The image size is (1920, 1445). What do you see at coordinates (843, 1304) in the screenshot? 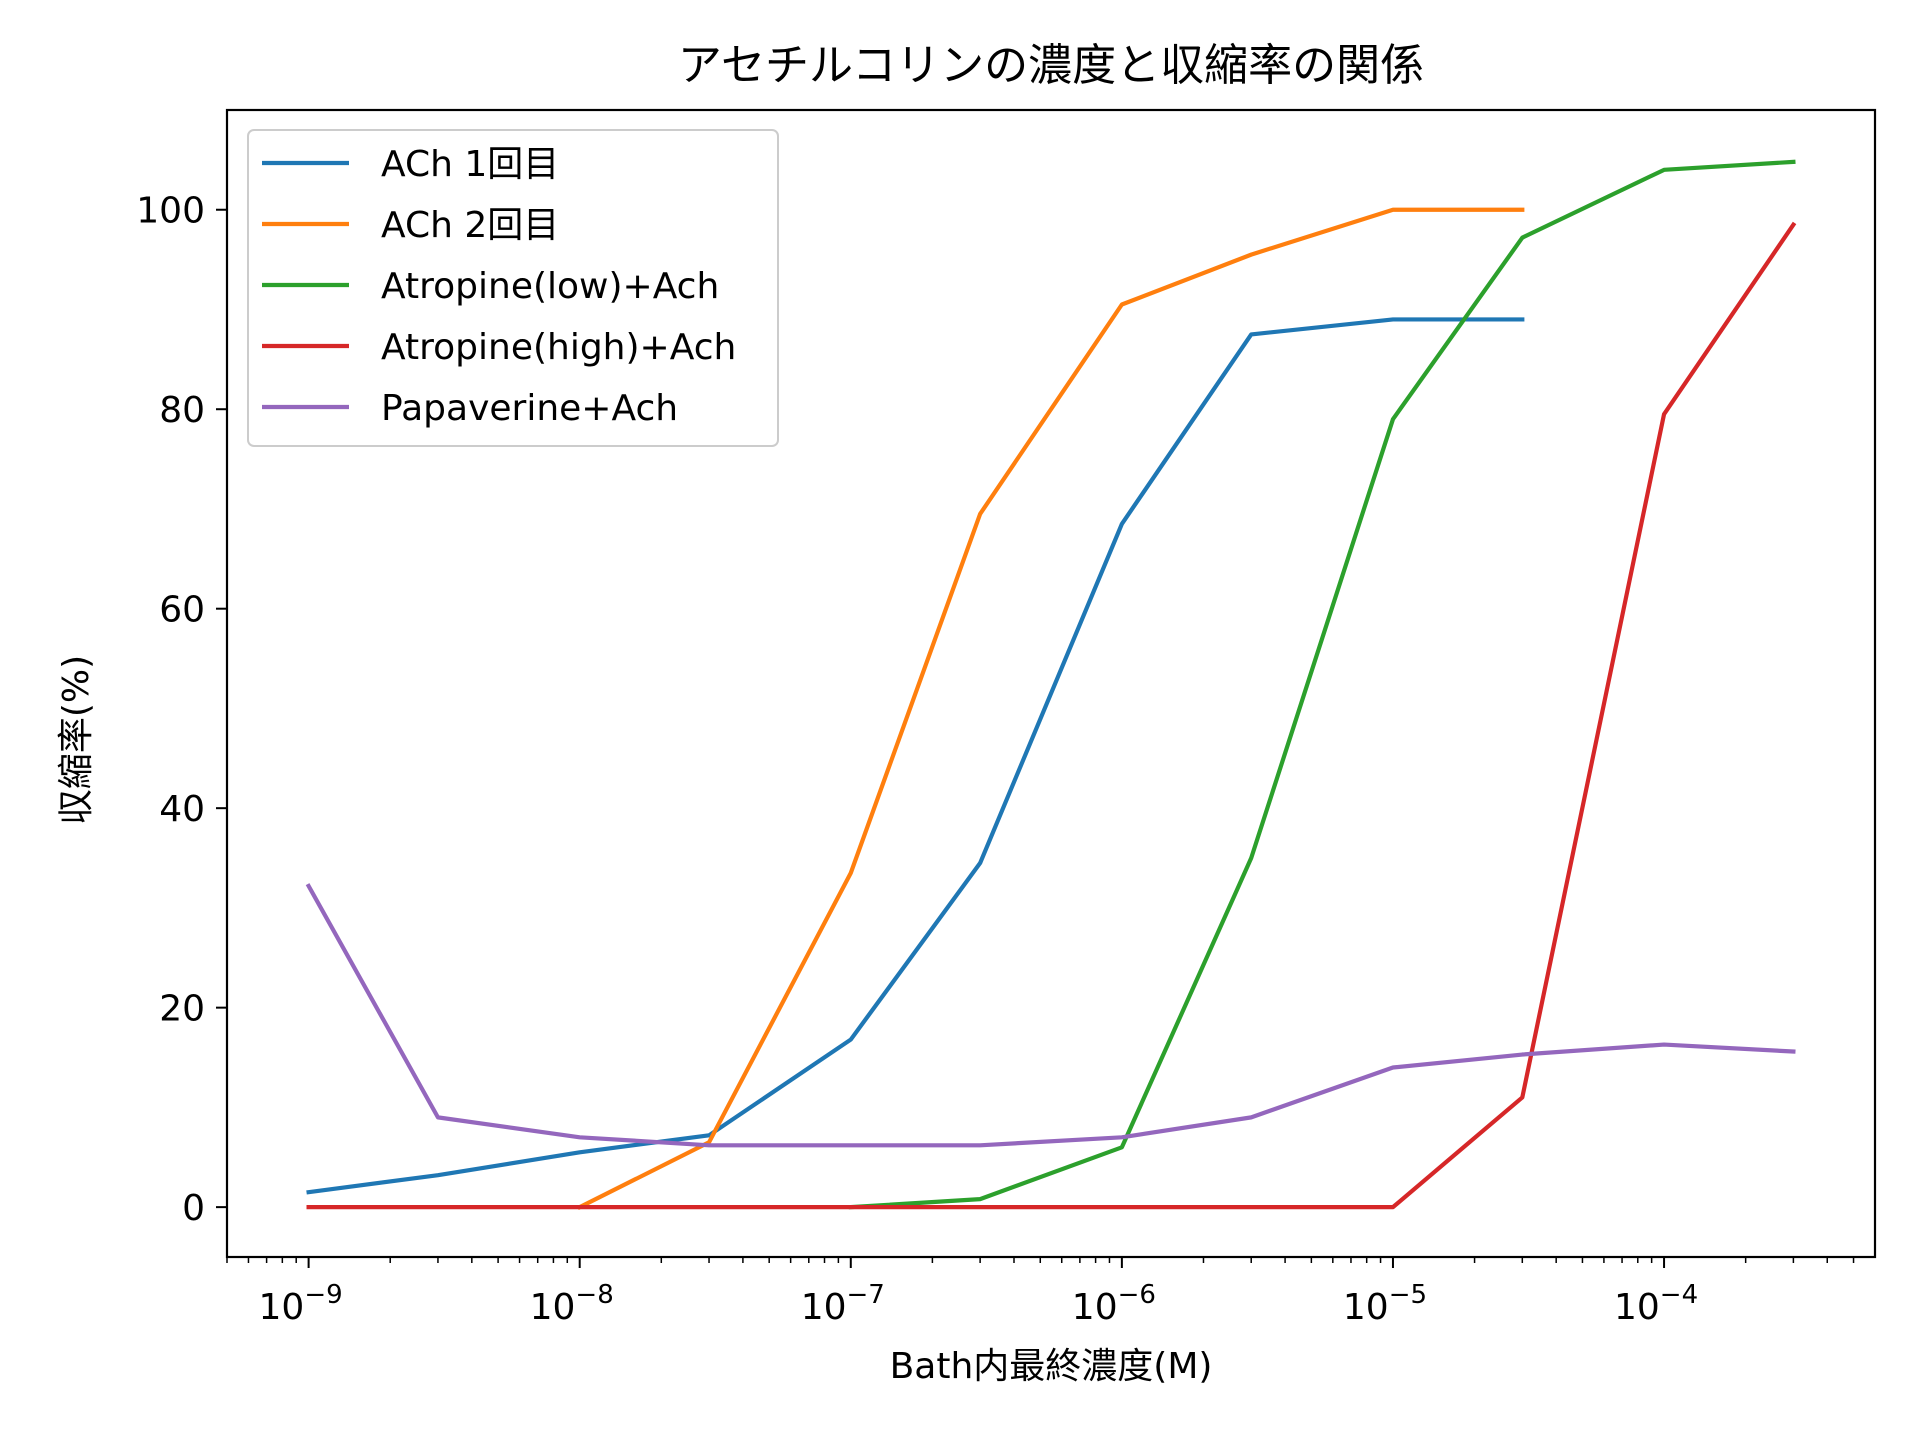
I see `x-tick-label: 10⁻⁷` at bounding box center [843, 1304].